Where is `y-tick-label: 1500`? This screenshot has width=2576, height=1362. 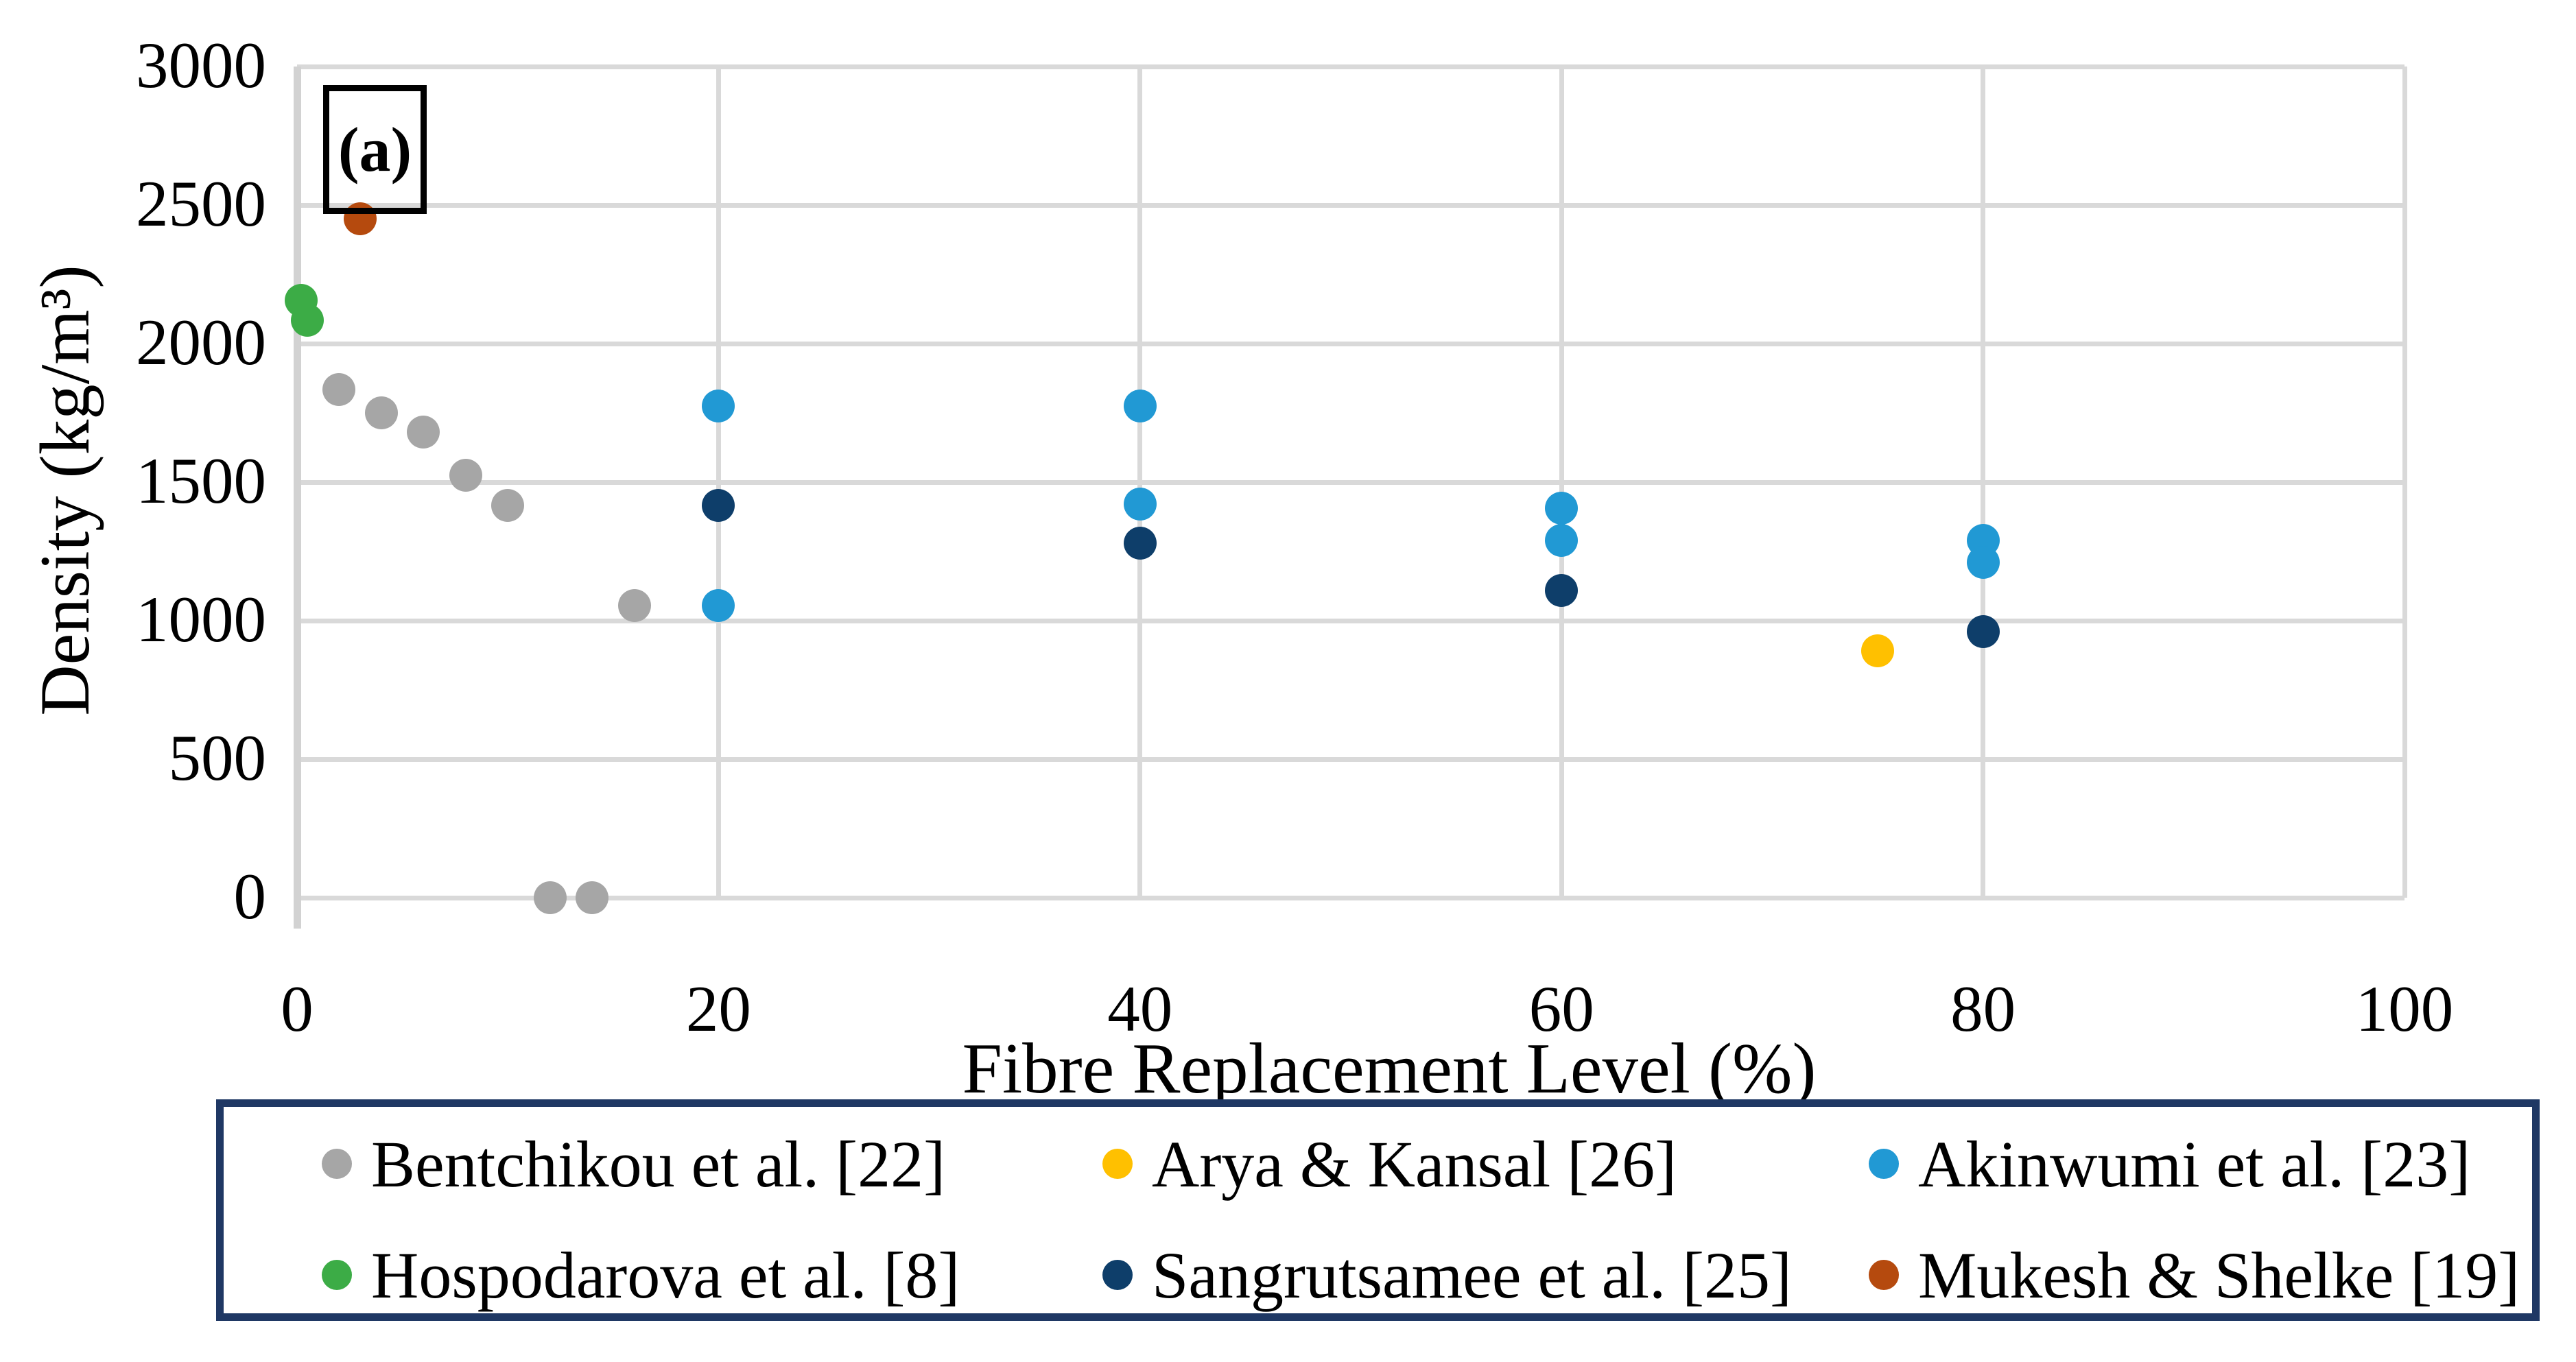 y-tick-label: 1500 is located at coordinates (201, 480).